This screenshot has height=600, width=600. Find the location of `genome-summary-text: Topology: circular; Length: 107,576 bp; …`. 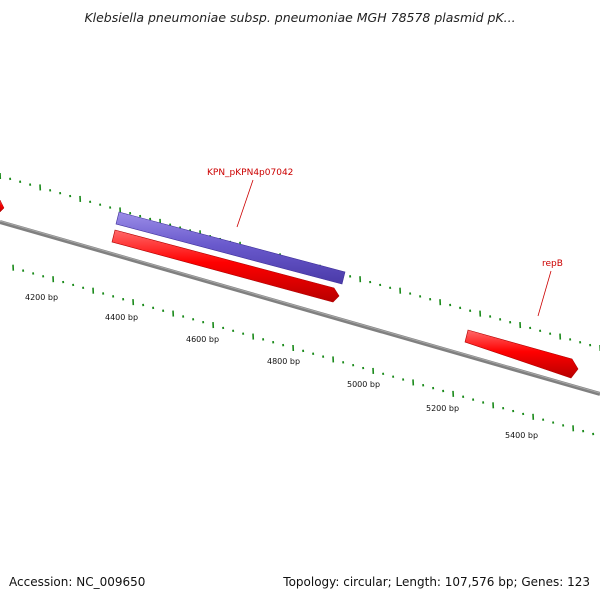

genome-summary-text: Topology: circular; Length: 107,576 bp; … is located at coordinates (436, 582).